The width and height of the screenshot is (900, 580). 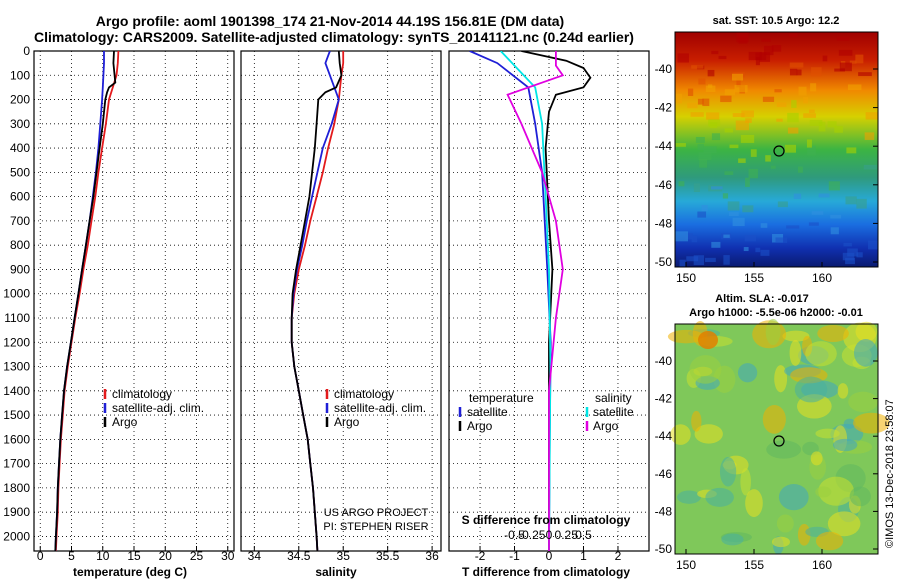 What do you see at coordinates (20, 245) in the screenshot?
I see `depth-tick-label: 800` at bounding box center [20, 245].